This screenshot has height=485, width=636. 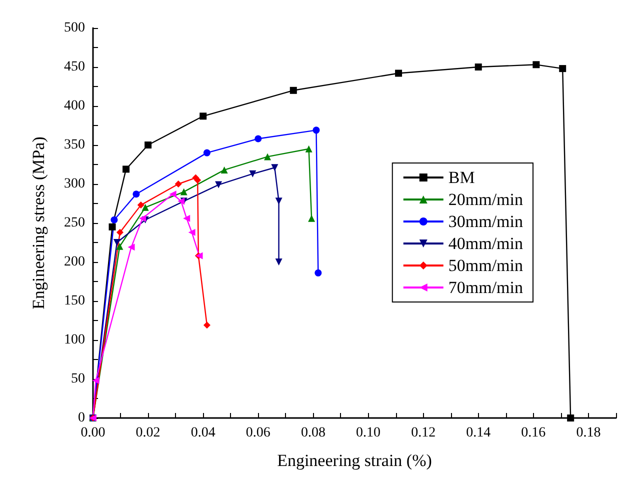 I want to click on x-tick-label: 0.02, so click(x=148, y=433).